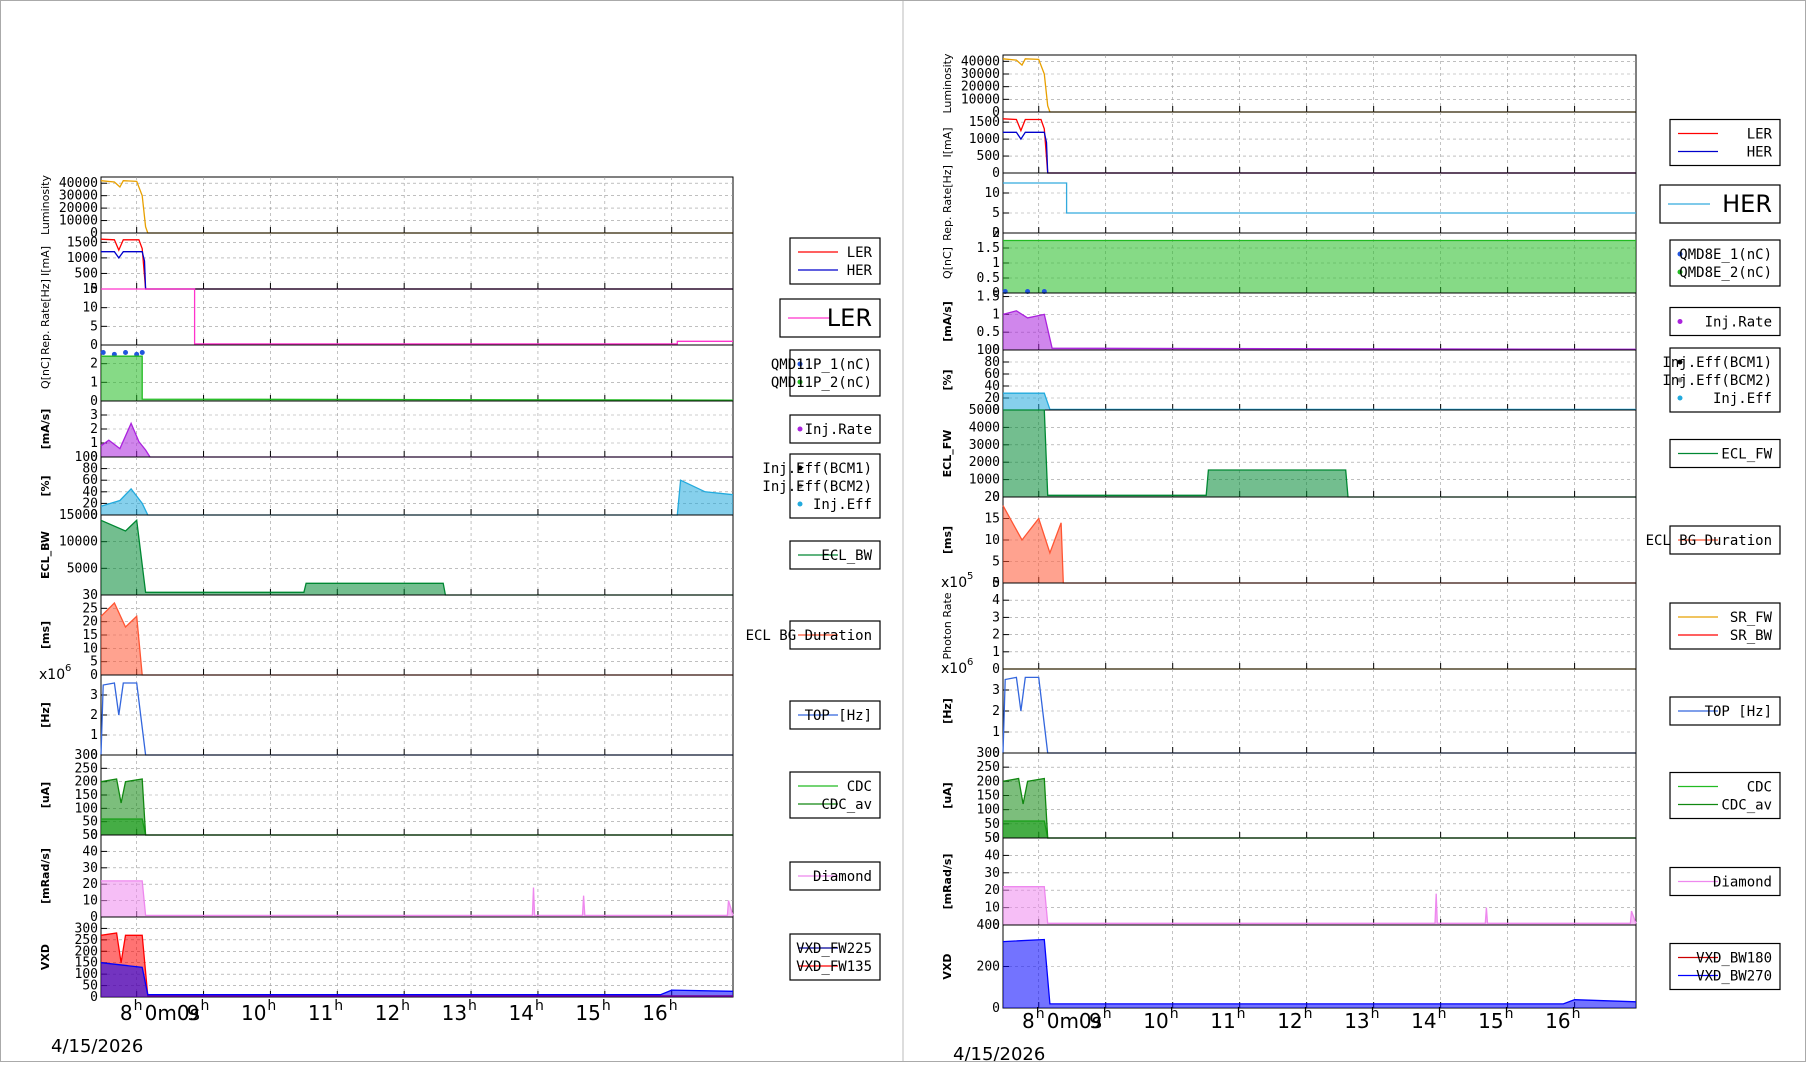  Describe the element at coordinates (45, 555) in the screenshot. I see `y-axis-label: ECL_BW` at that location.